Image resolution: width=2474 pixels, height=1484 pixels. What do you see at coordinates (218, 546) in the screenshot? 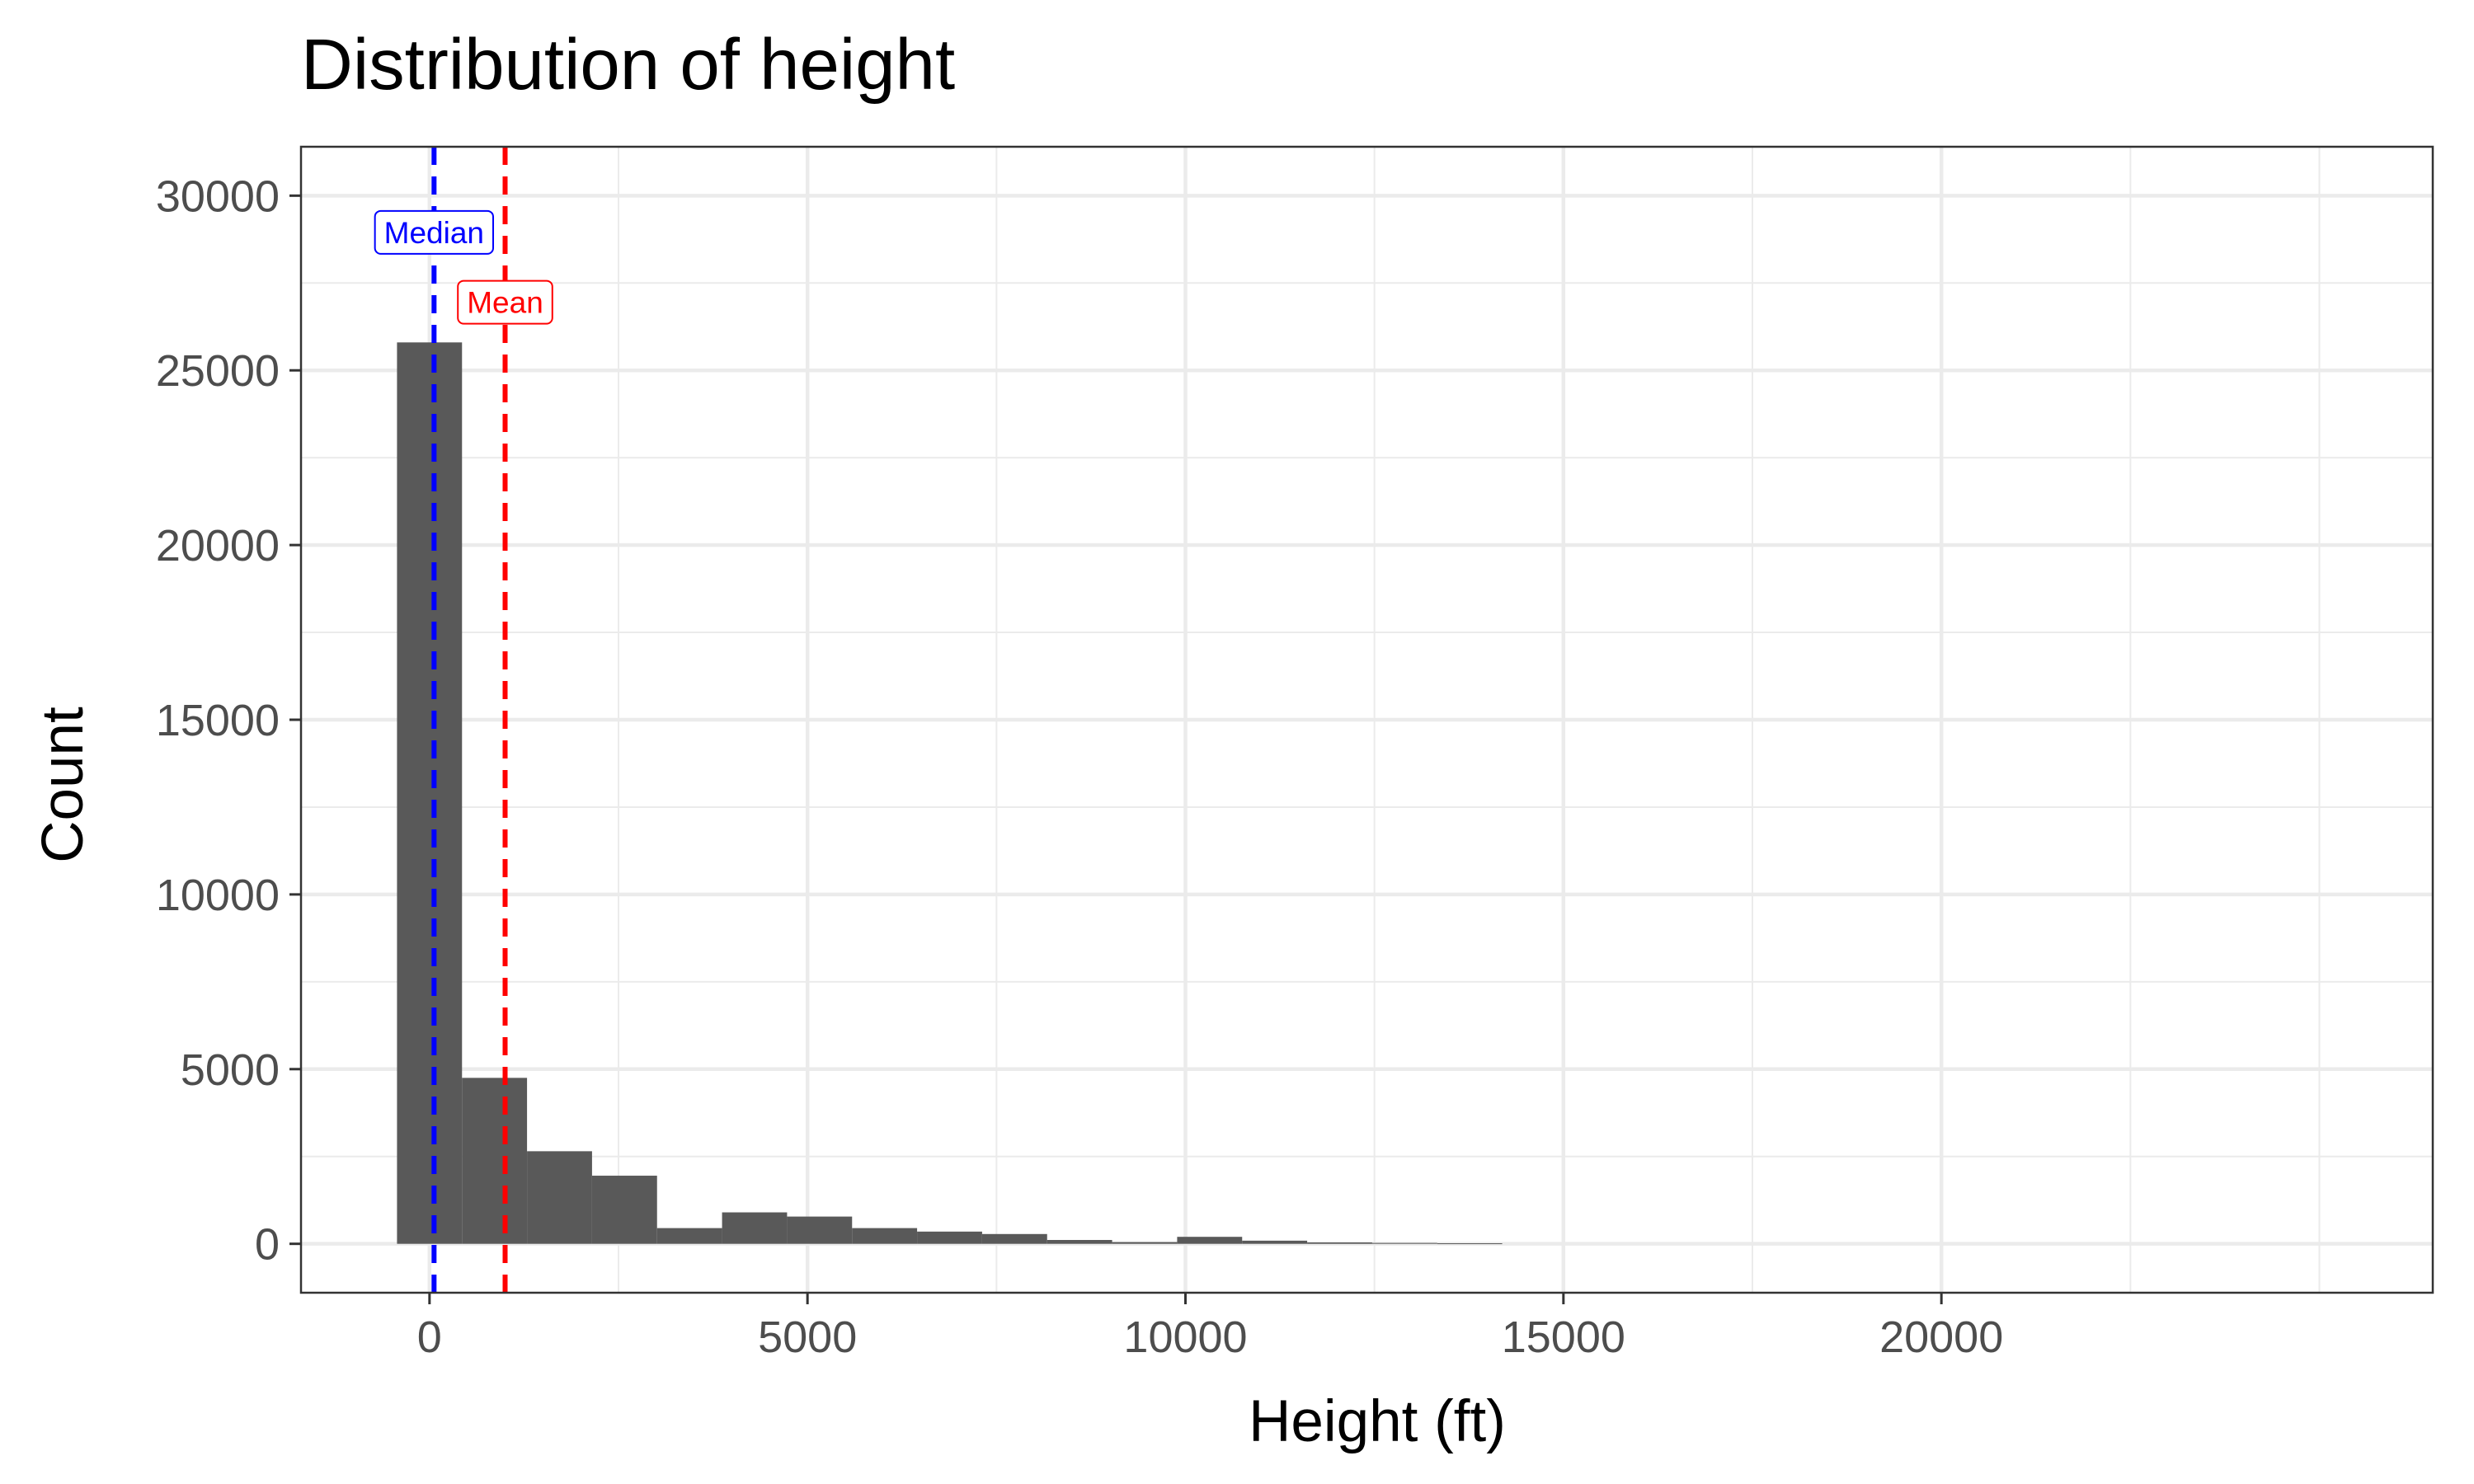
I see `y-tick-label: 20000` at bounding box center [218, 546].